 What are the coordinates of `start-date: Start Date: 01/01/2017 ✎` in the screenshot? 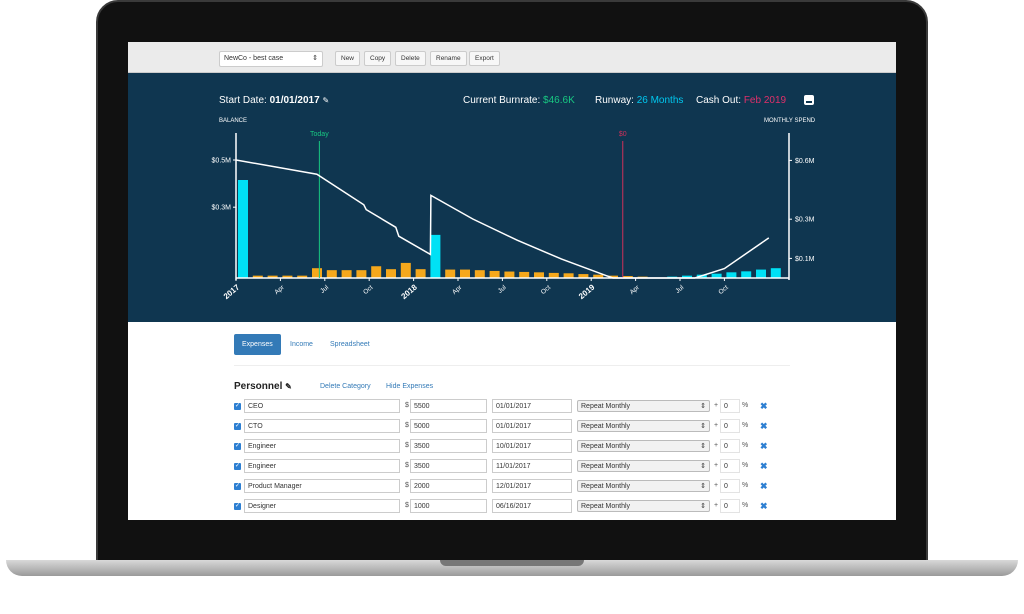 It's located at (274, 100).